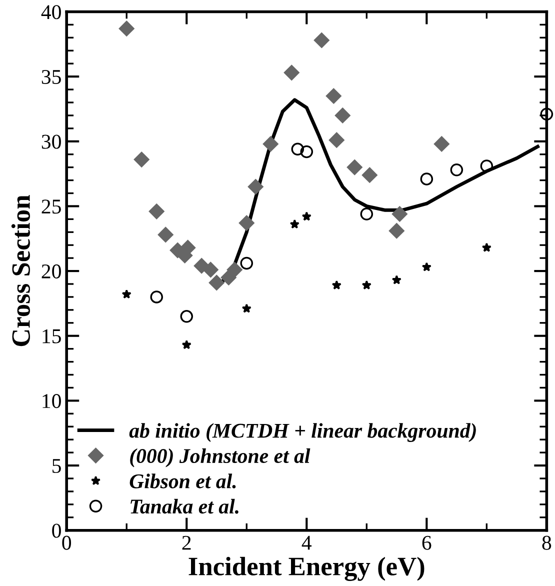  I want to click on y-tick-label: 15, so click(51, 336).